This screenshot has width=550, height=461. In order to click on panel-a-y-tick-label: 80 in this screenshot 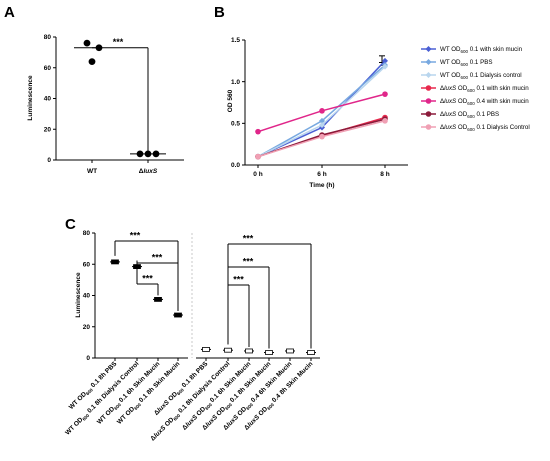, I will do `click(48, 37)`.